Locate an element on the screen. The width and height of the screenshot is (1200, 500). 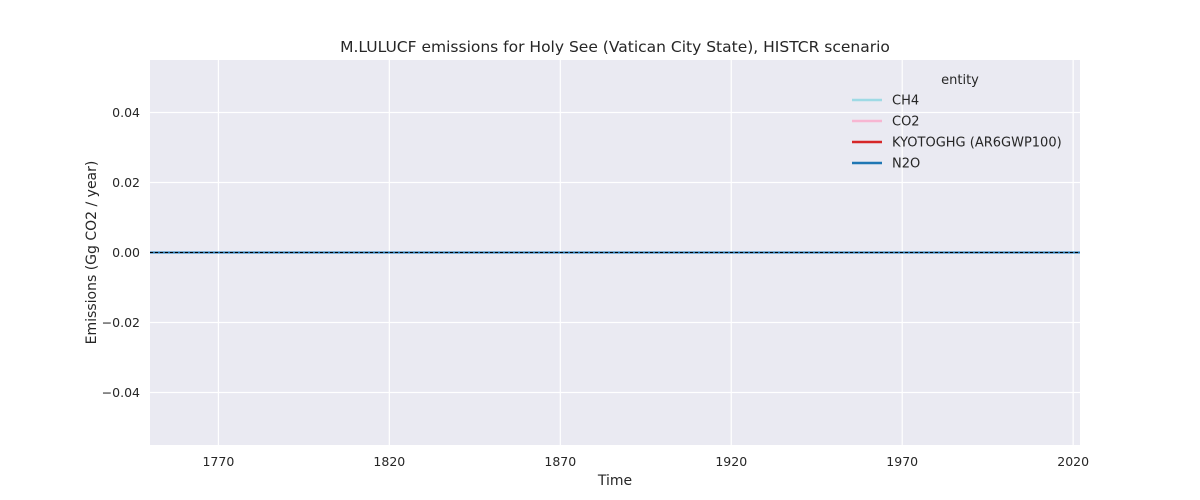
y-tick-label: 0.04 is located at coordinates (126, 112).